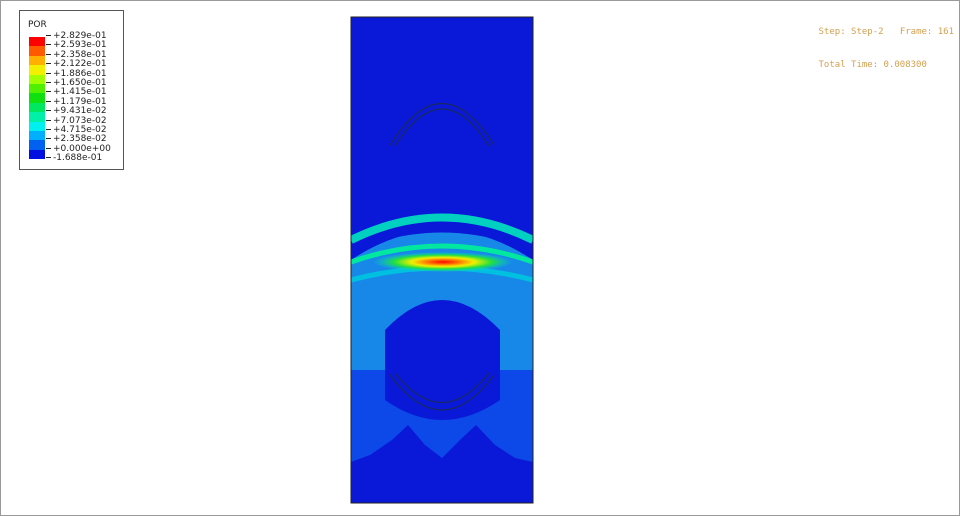  What do you see at coordinates (926, 32) in the screenshot?
I see `frame-label: Frame: 161` at bounding box center [926, 32].